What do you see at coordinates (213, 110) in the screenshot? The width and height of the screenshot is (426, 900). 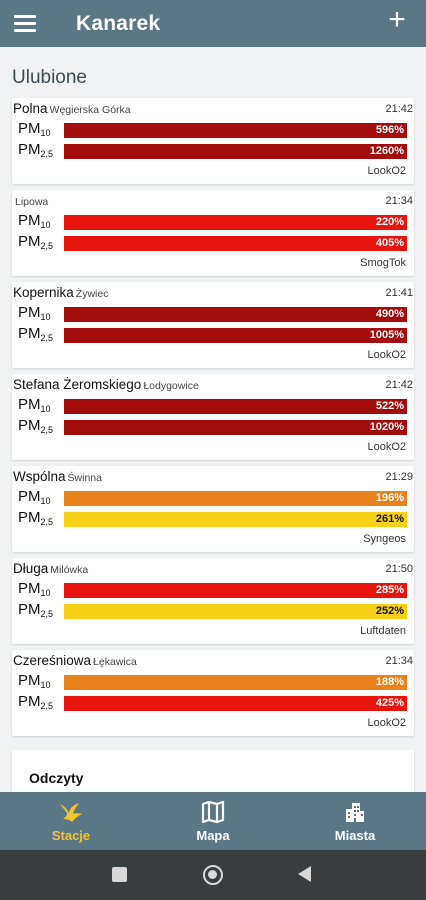 I see `station-header: Polna Węgierska Górka 21:42` at bounding box center [213, 110].